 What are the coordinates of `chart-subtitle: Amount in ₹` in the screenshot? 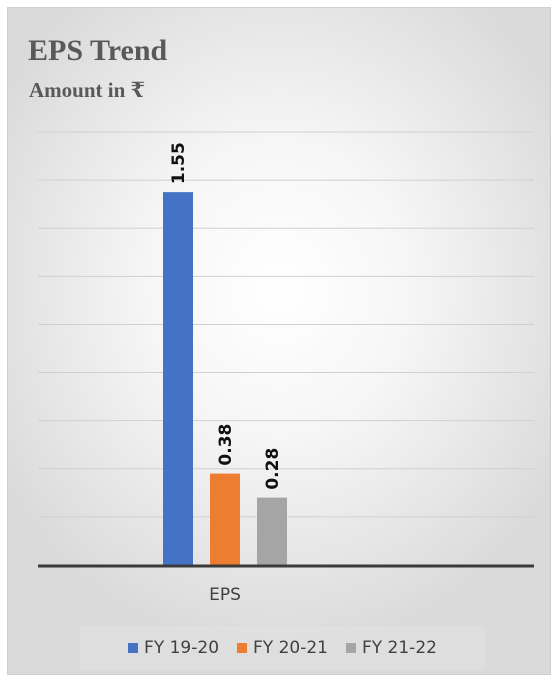 It's located at (87, 90).